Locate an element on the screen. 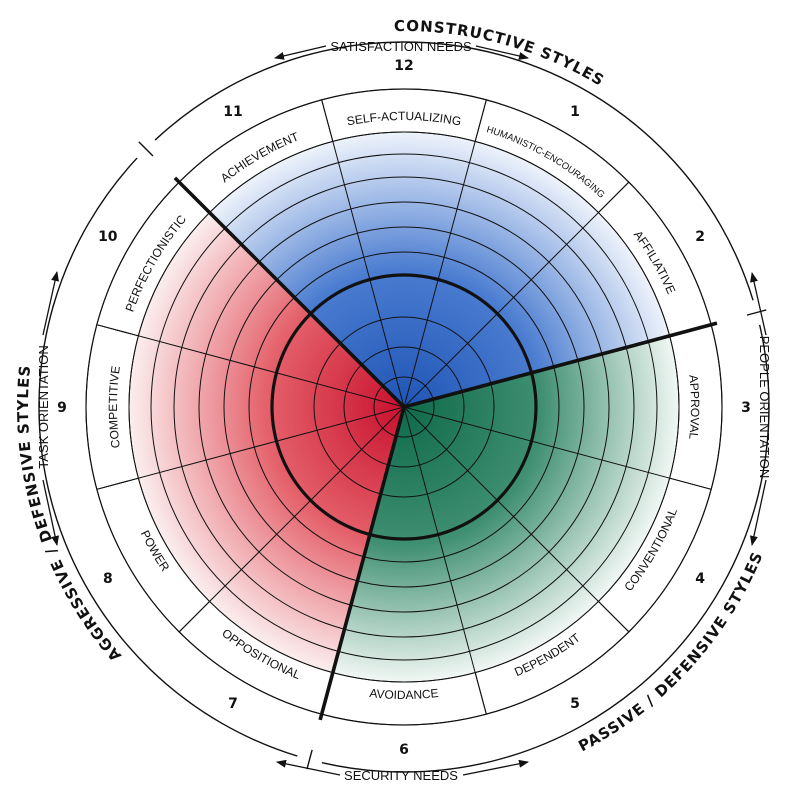 This screenshot has height=812, width=801. style-number: 3 is located at coordinates (746, 408).